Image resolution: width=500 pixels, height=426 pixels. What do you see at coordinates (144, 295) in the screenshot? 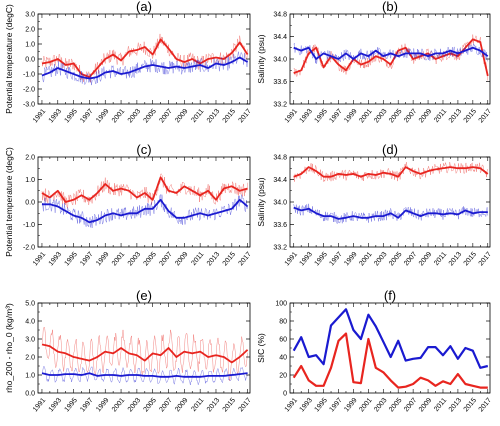
I see `panel-title: (e)` at bounding box center [144, 295].